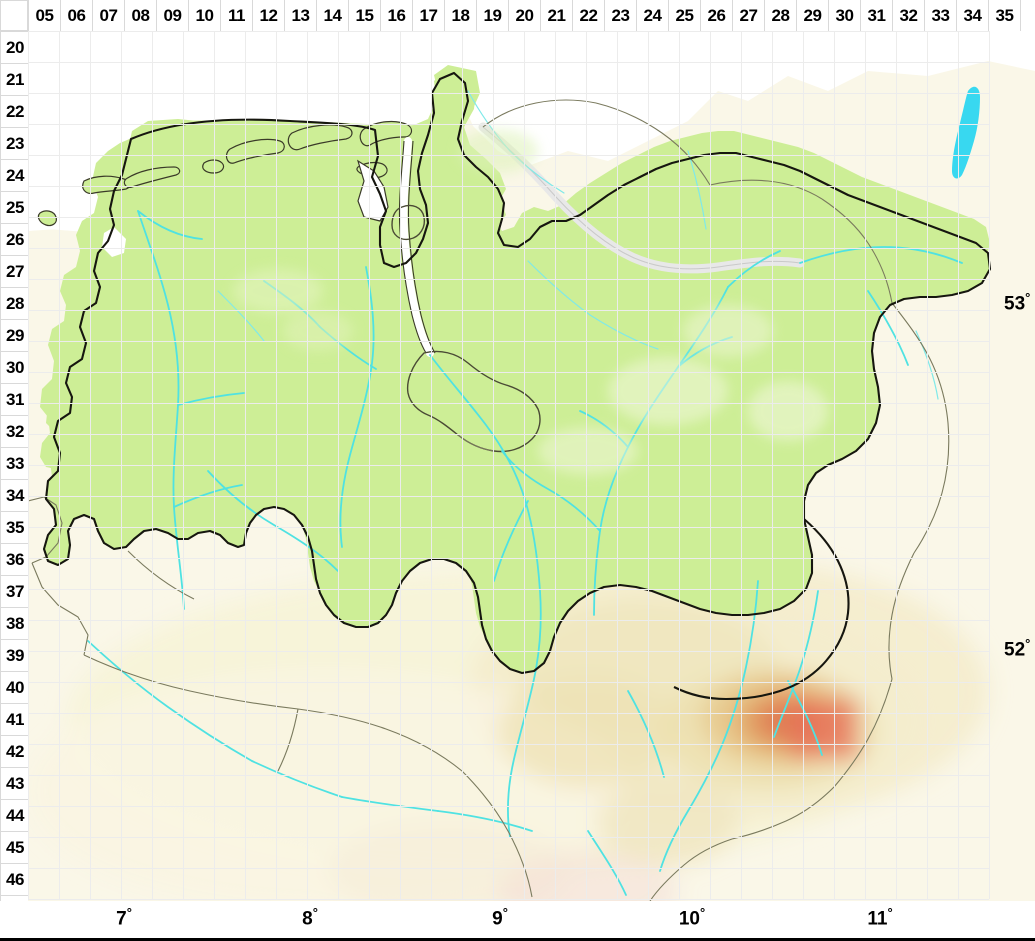 This screenshot has width=1035, height=941. I want to click on grid-column-18: 18, so click(461, 16).